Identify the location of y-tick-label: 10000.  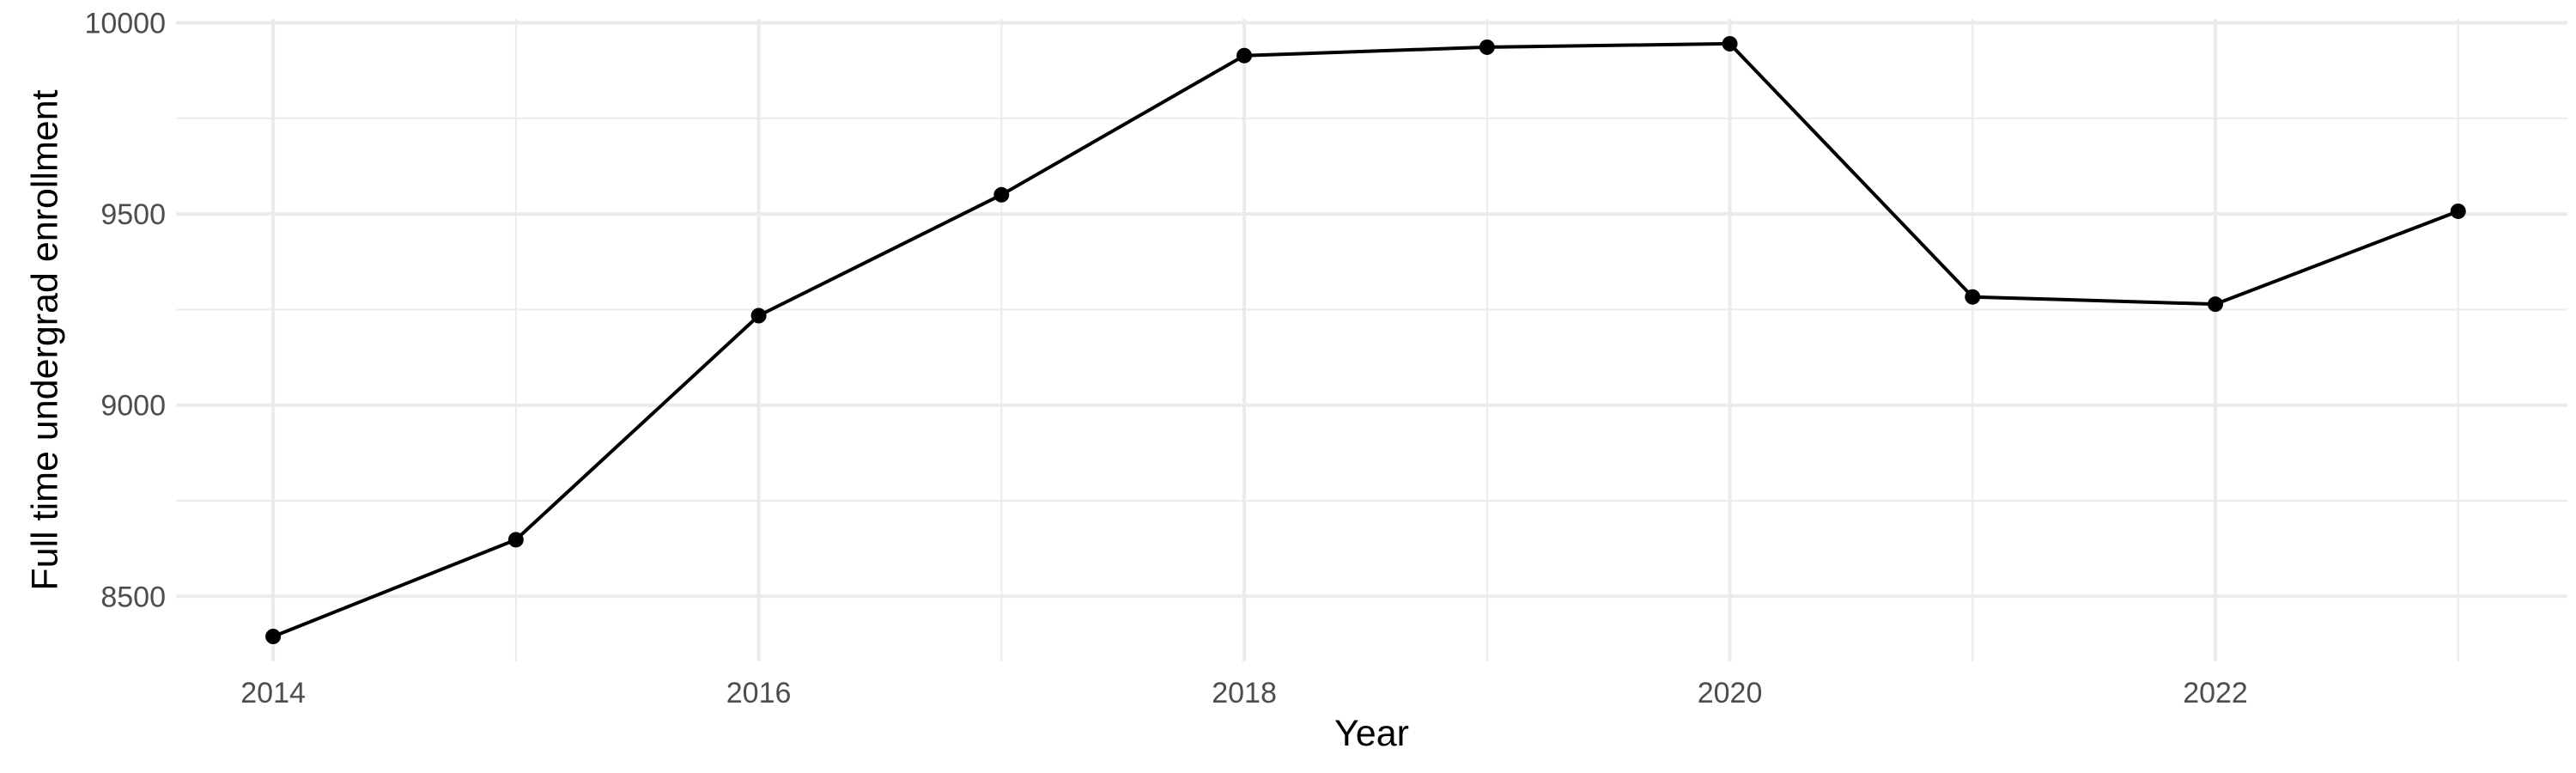
(125, 23).